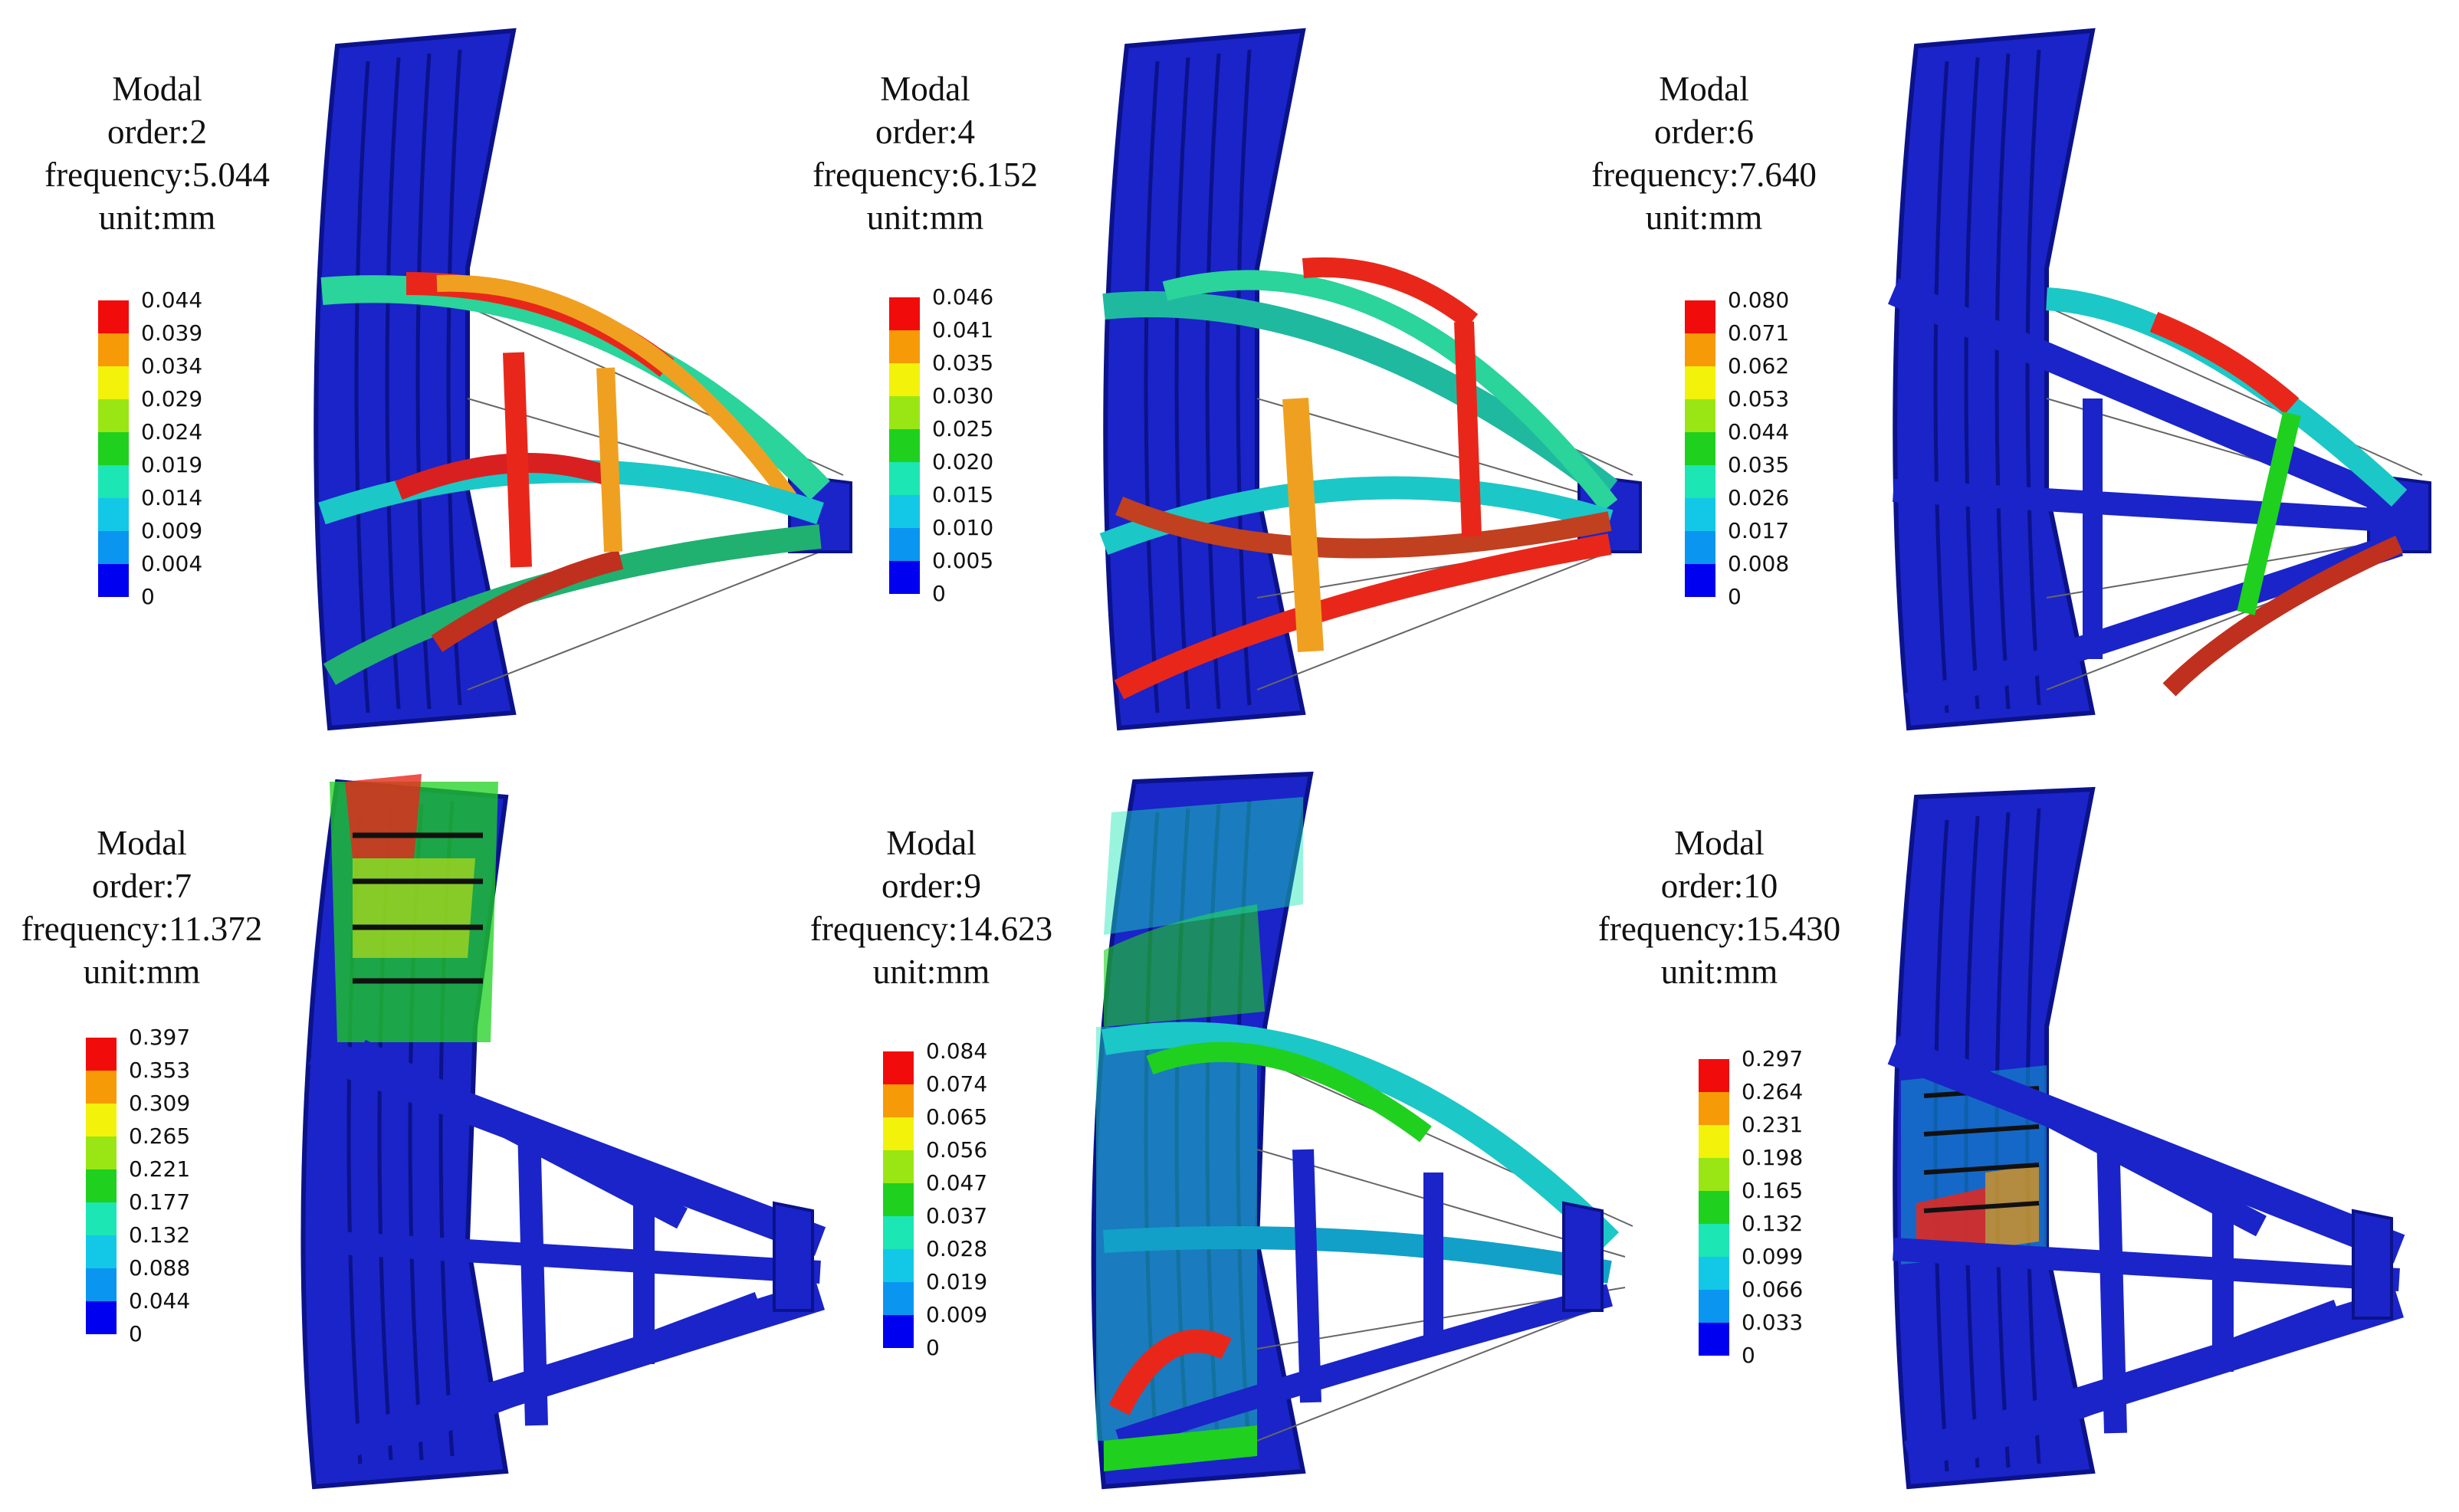 This screenshot has height=1512, width=2459. What do you see at coordinates (1773, 1157) in the screenshot?
I see `legend-label: 0.198` at bounding box center [1773, 1157].